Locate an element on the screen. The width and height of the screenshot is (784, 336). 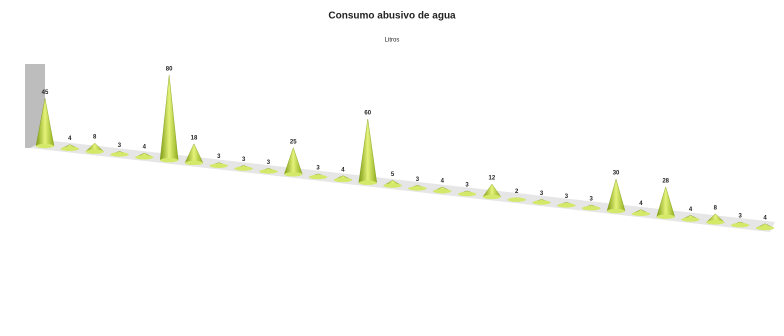
data-label: 28 is located at coordinates (665, 182).